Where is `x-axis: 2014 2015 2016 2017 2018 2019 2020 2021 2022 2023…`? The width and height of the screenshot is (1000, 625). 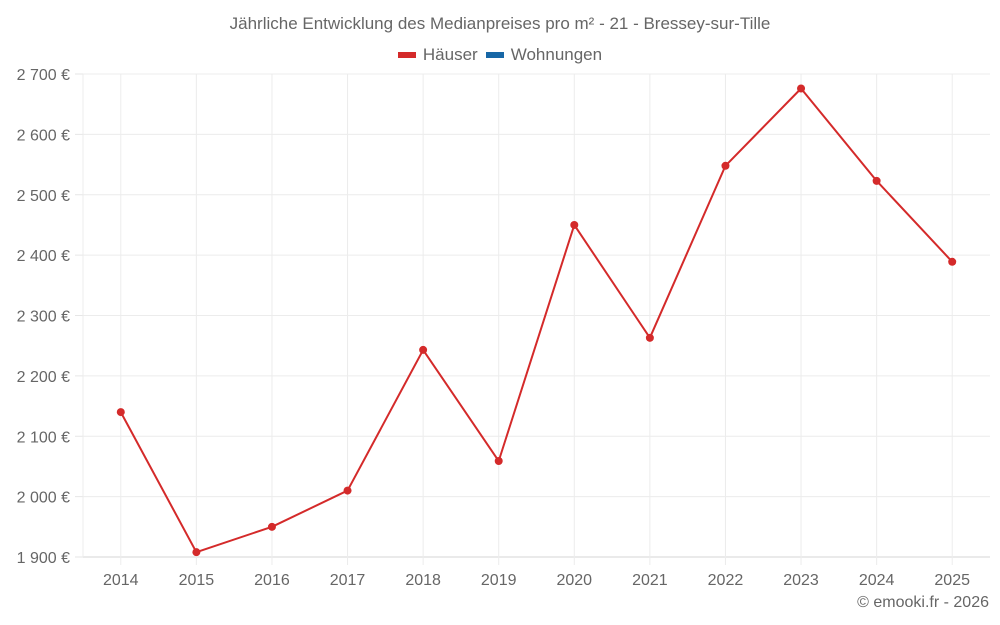
x-axis: 2014 2015 2016 2017 2018 2019 2020 2021 2022 2023… is located at coordinates (536, 580).